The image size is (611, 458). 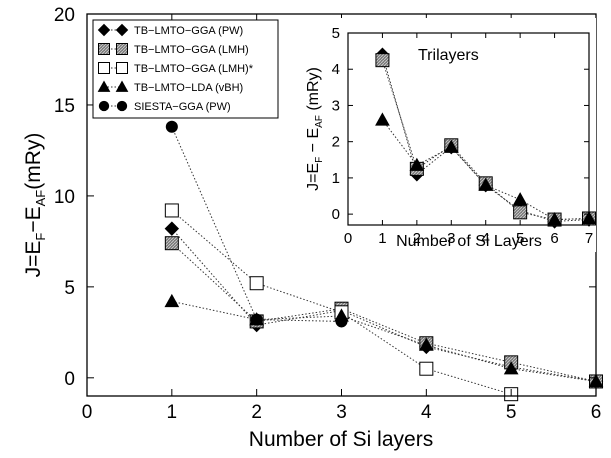 What do you see at coordinates (194, 69) in the screenshot?
I see `legend-label: TB−LMTO−GGA (LMH)*` at bounding box center [194, 69].